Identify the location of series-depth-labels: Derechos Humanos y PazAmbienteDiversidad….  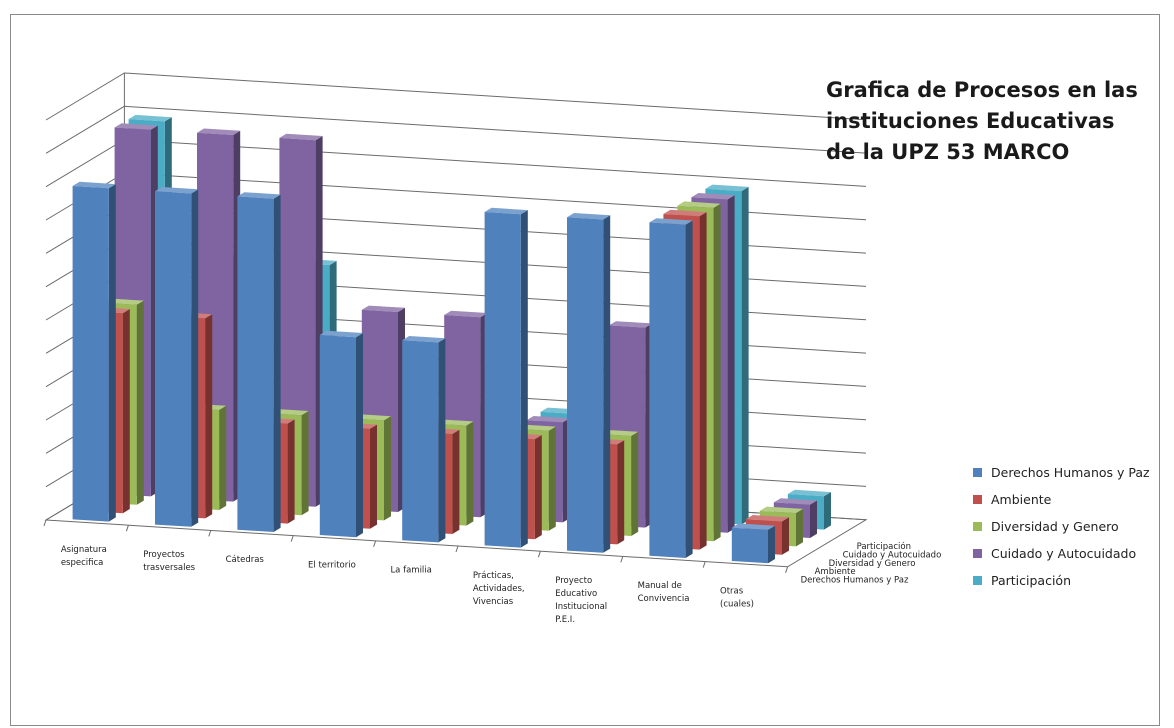
(871, 563).